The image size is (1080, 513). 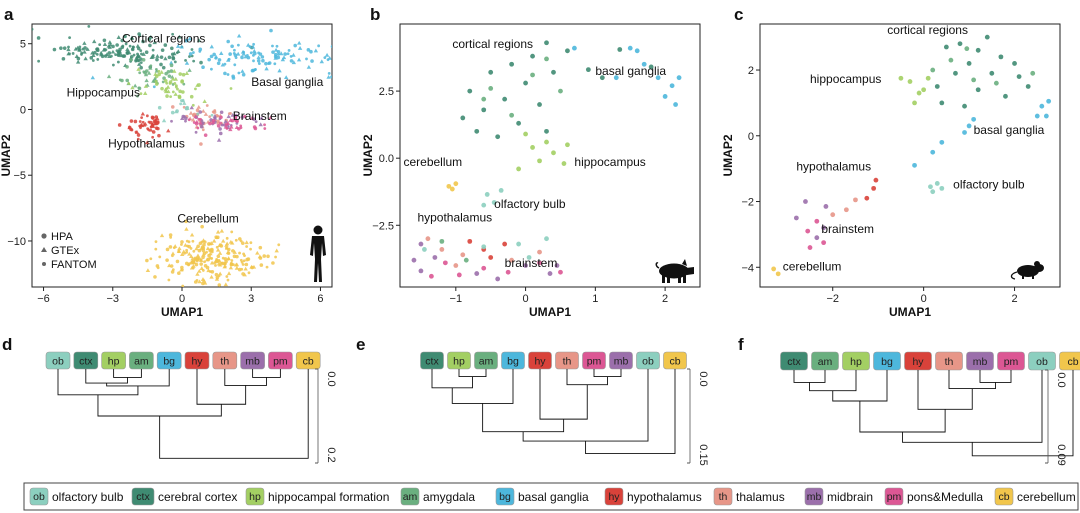 What do you see at coordinates (260, 116) in the screenshot?
I see `region-label: Brainstem` at bounding box center [260, 116].